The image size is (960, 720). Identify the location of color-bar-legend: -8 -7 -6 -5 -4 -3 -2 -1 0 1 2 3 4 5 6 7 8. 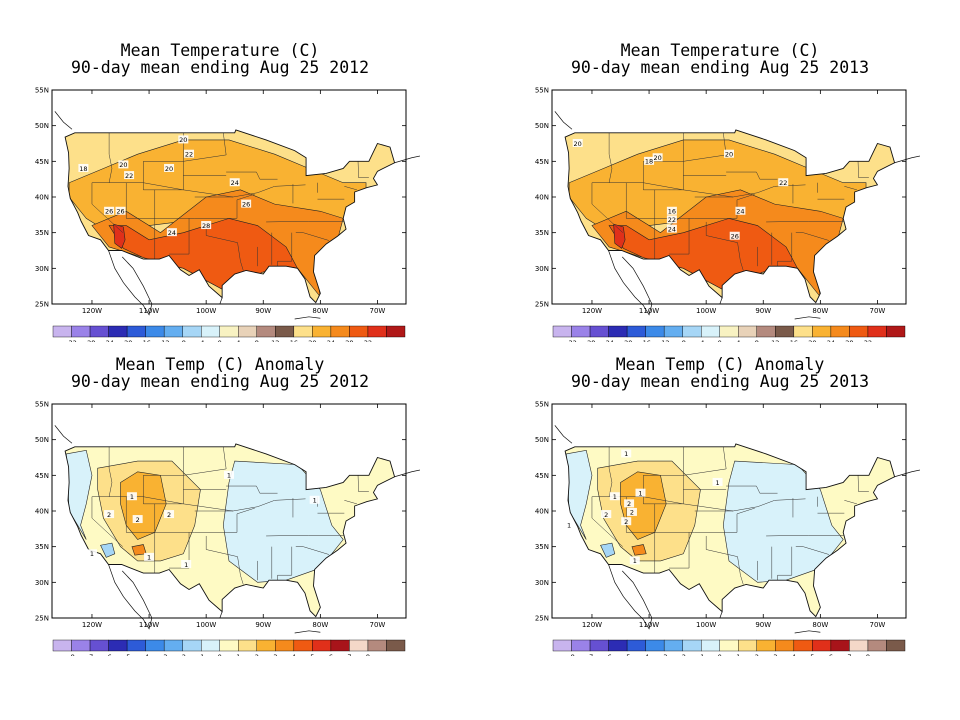
(229, 647).